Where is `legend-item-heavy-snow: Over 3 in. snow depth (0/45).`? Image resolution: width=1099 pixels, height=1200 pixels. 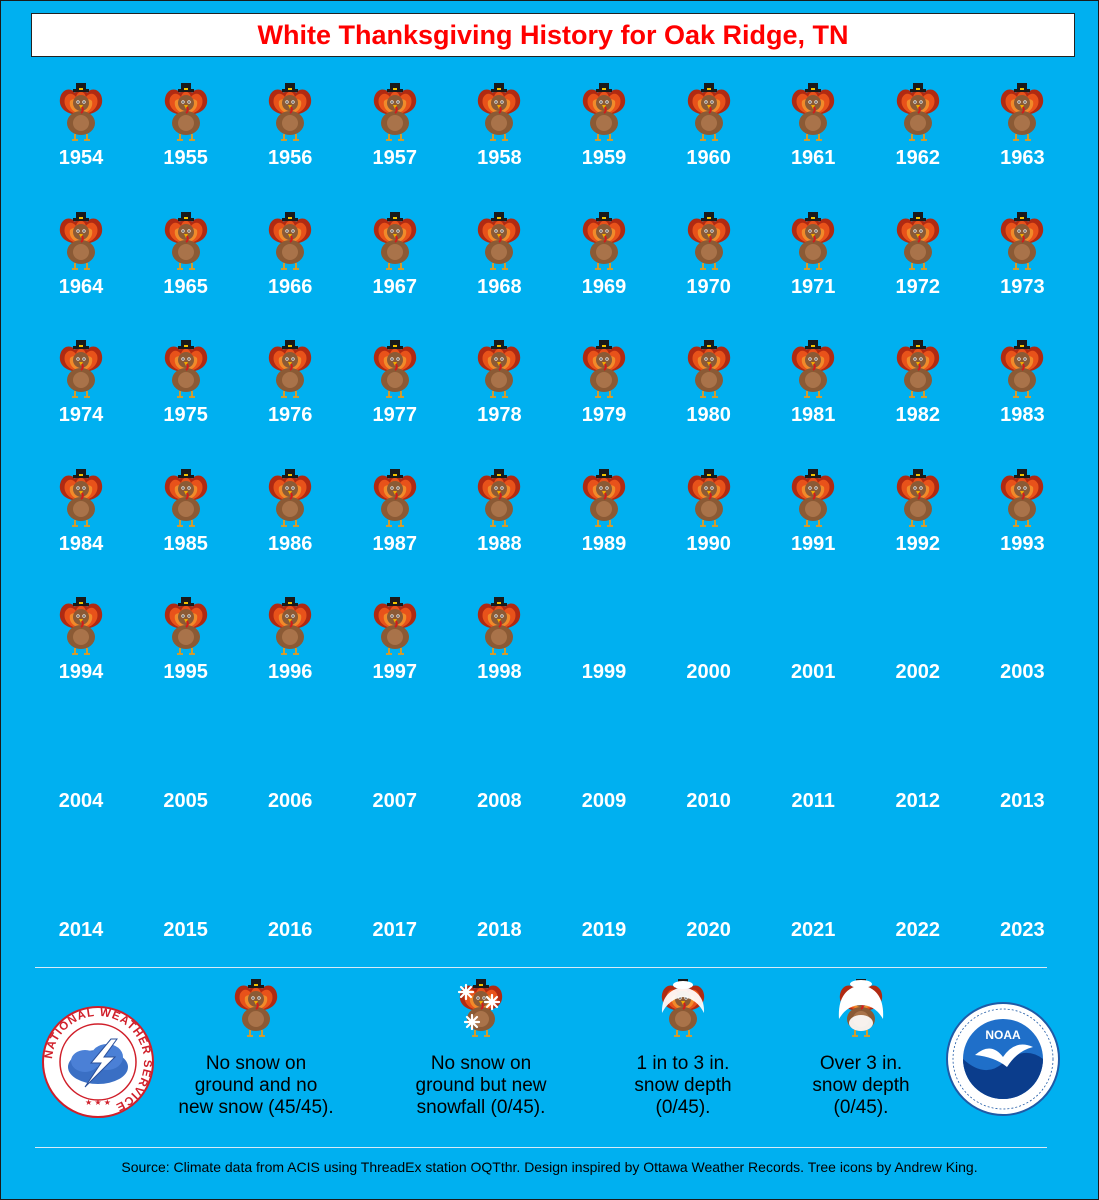 legend-item-heavy-snow: Over 3 in. snow depth (0/45). is located at coordinates (861, 1049).